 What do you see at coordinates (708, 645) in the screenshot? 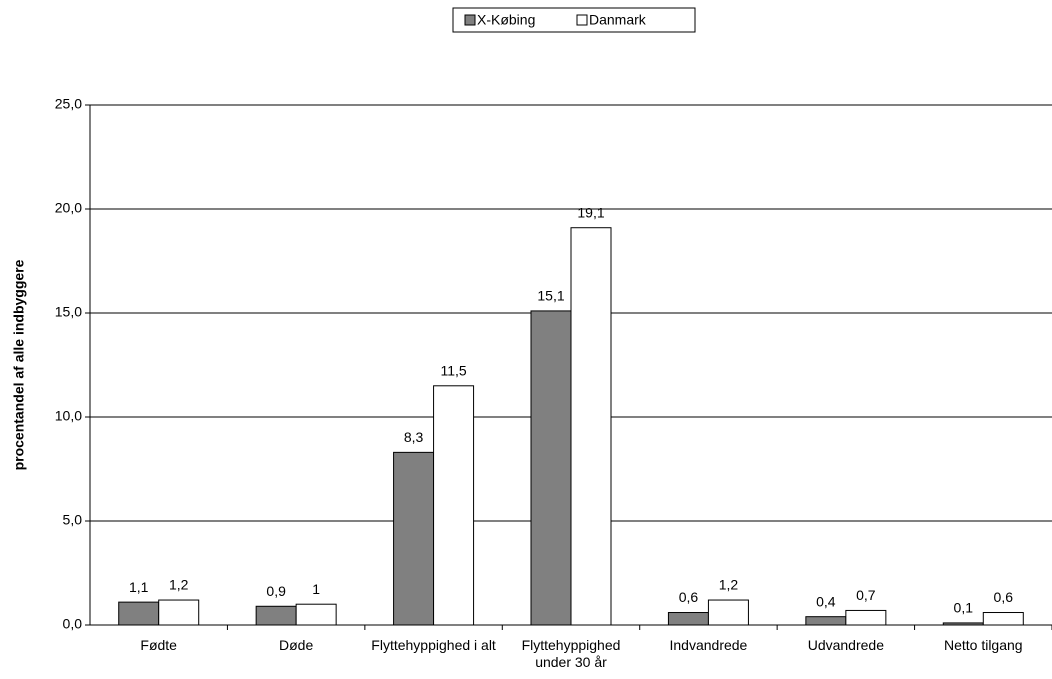
I see `x-tick-label: Indvandrede` at bounding box center [708, 645].